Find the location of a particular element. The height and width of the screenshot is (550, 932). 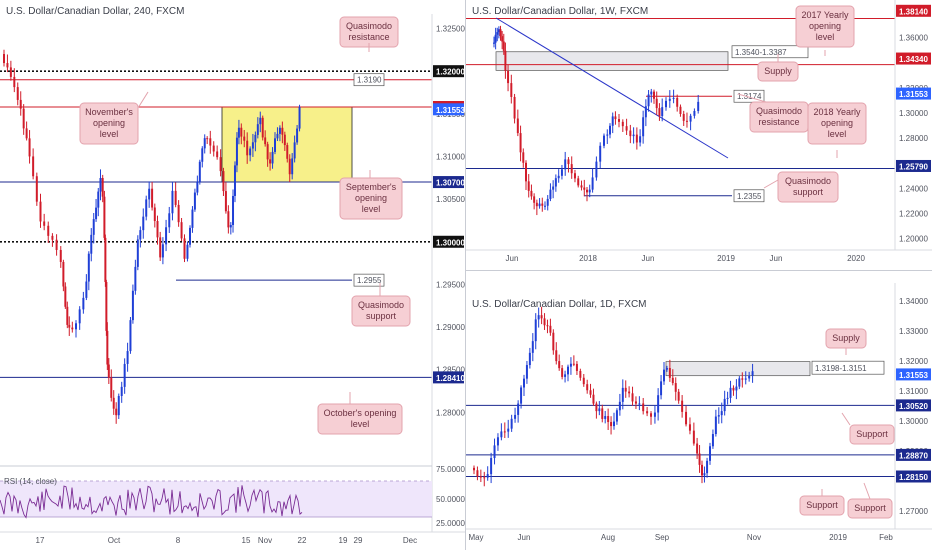

d1-chart-title: U.S. Dollar/Canadian Dollar, 1D, FXCM is located at coordinates (559, 304).